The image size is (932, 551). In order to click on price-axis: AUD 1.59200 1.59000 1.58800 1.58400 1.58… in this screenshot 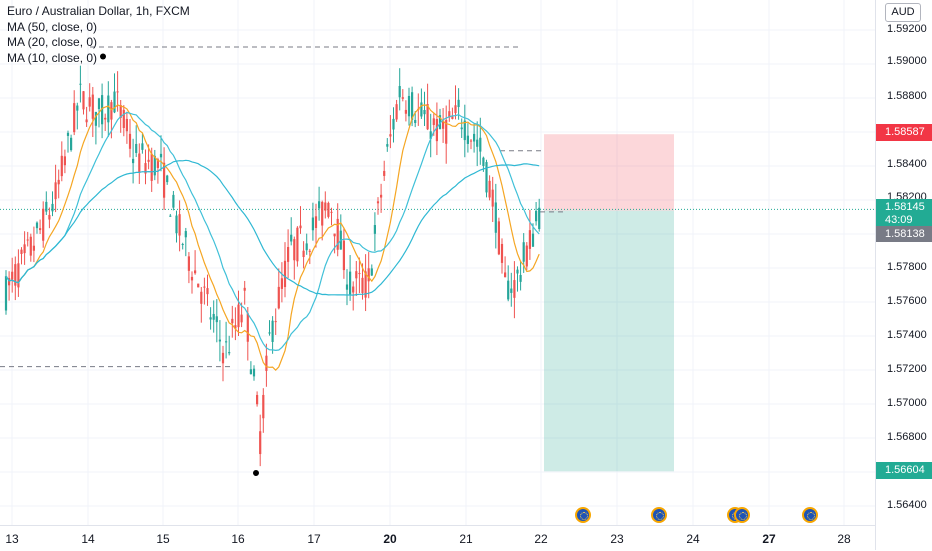, I will do `click(903, 275)`.